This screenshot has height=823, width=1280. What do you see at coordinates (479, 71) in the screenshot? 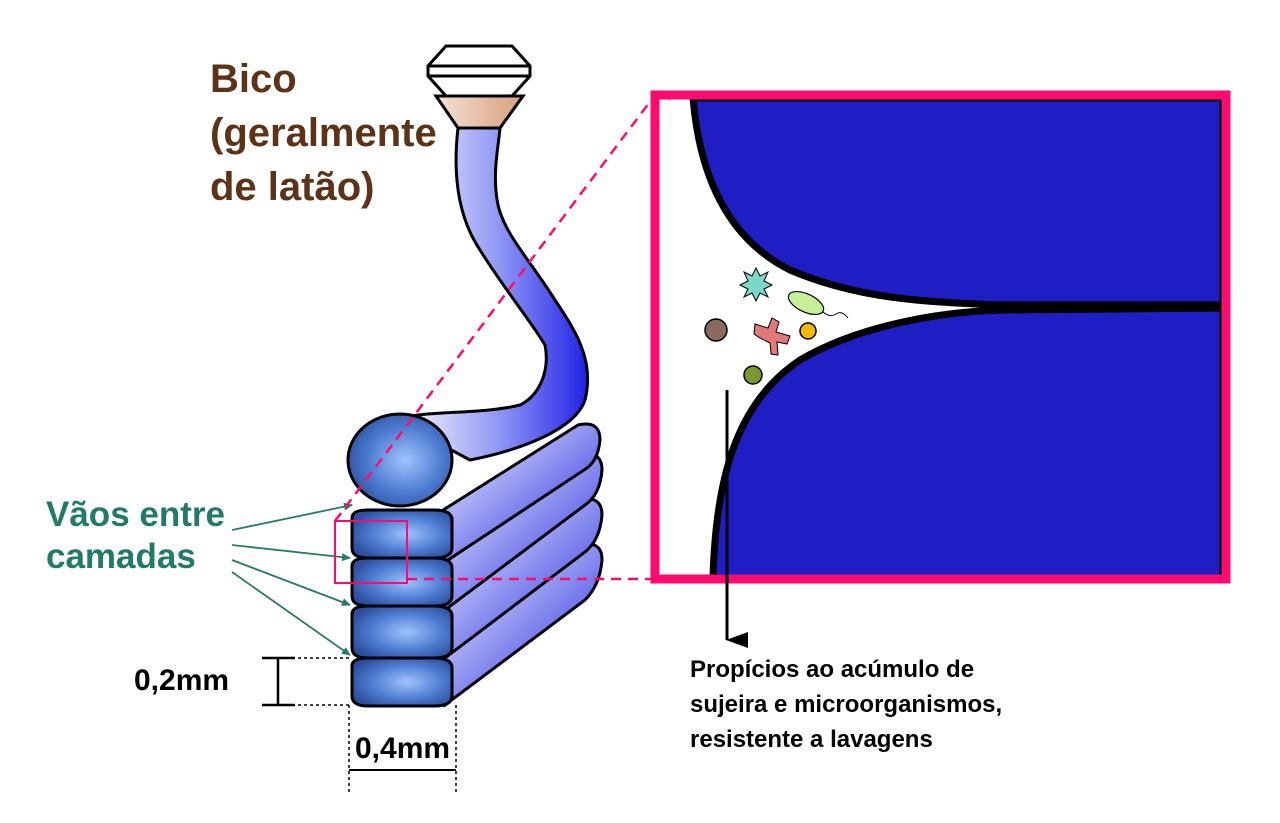
I see `nozzle-body` at bounding box center [479, 71].